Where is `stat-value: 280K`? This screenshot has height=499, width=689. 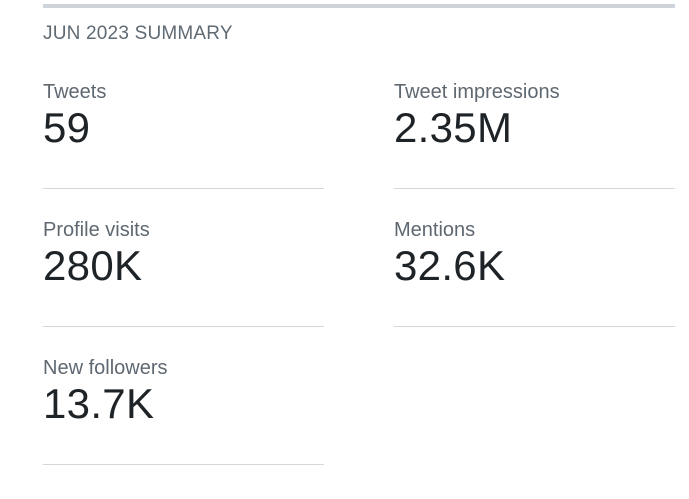 stat-value: 280K is located at coordinates (93, 265).